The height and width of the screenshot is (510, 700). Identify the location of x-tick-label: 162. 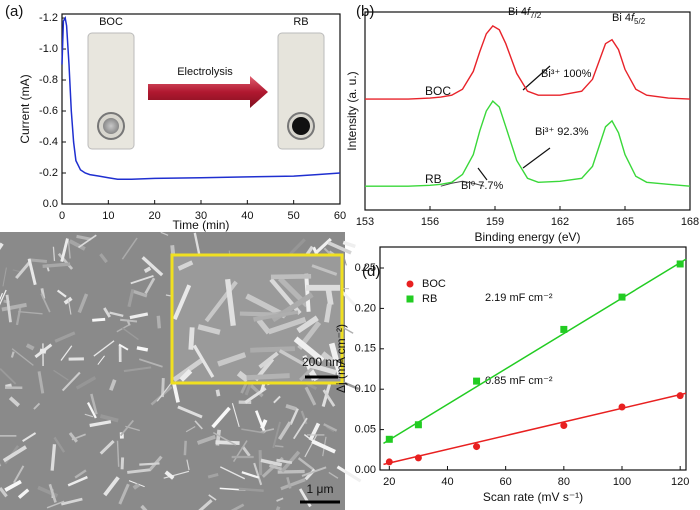
(560, 222).